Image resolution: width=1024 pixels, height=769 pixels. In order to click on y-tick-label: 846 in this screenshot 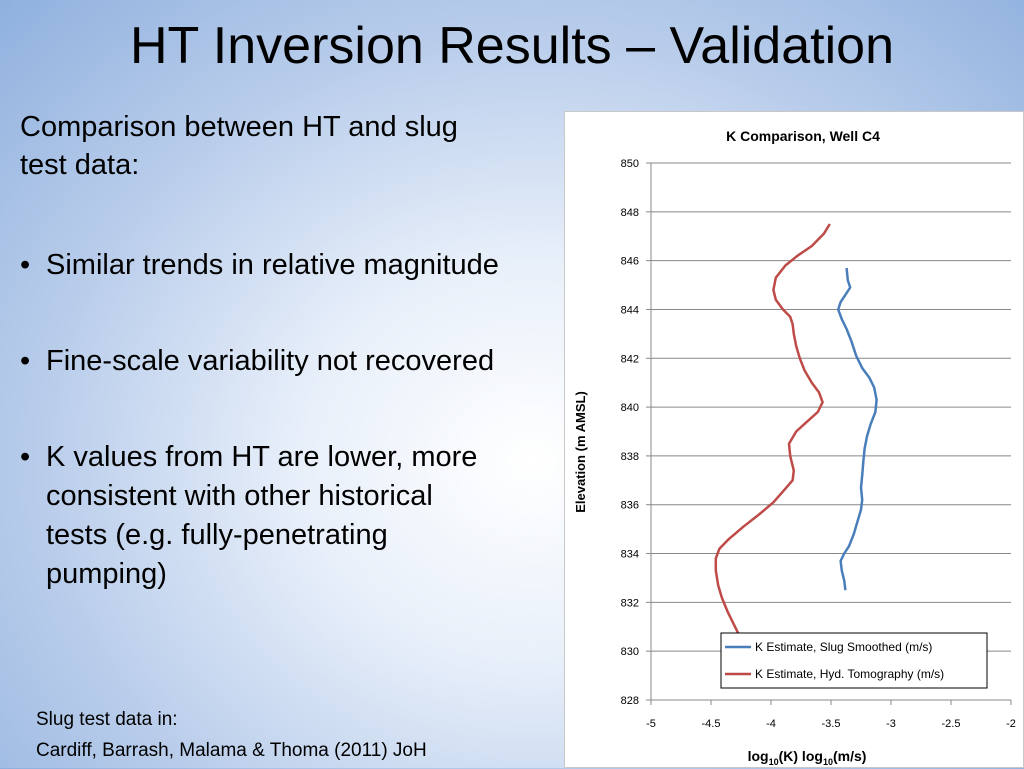, I will do `click(630, 262)`.